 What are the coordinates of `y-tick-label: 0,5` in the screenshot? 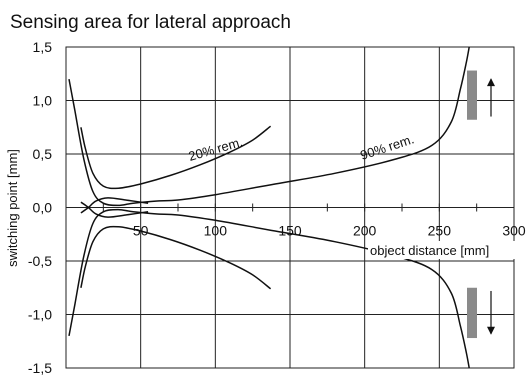 It's located at (43, 154).